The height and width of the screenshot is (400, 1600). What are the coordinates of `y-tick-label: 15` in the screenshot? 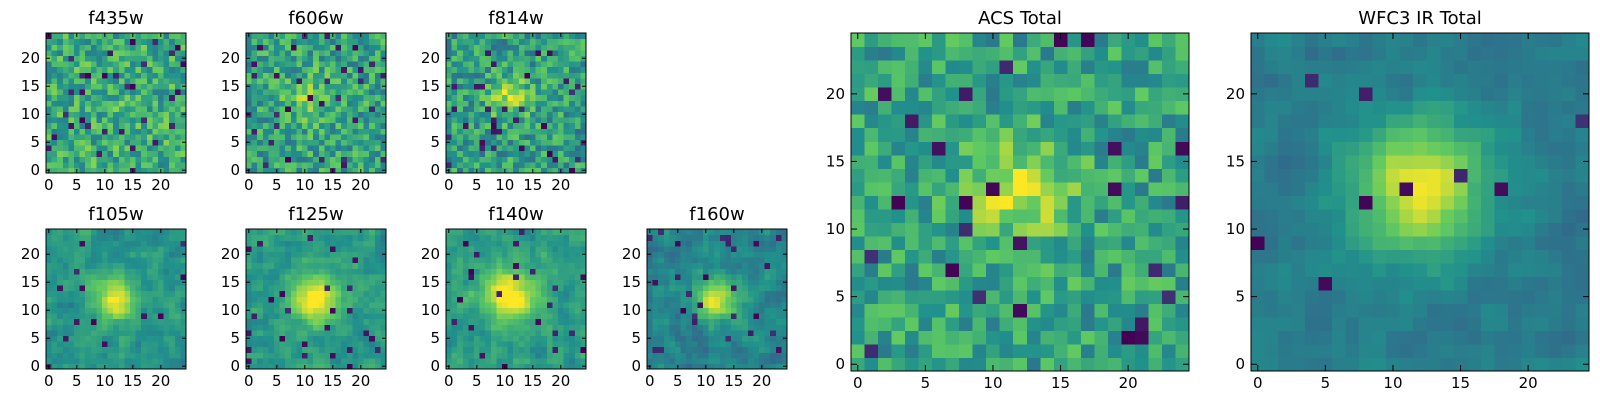 It's located at (430, 282).